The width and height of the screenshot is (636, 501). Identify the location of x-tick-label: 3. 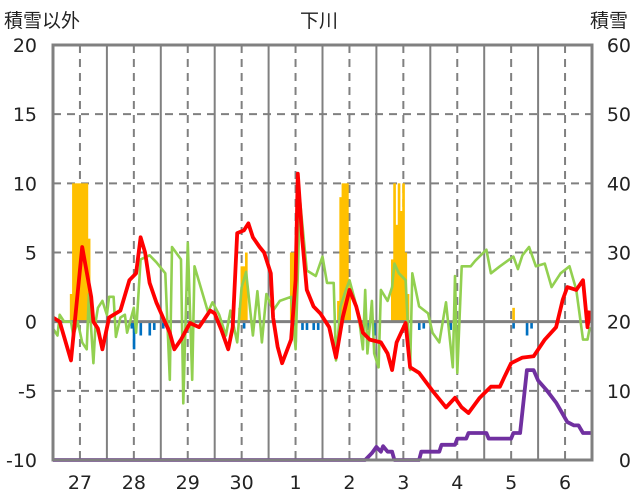
(403, 483).